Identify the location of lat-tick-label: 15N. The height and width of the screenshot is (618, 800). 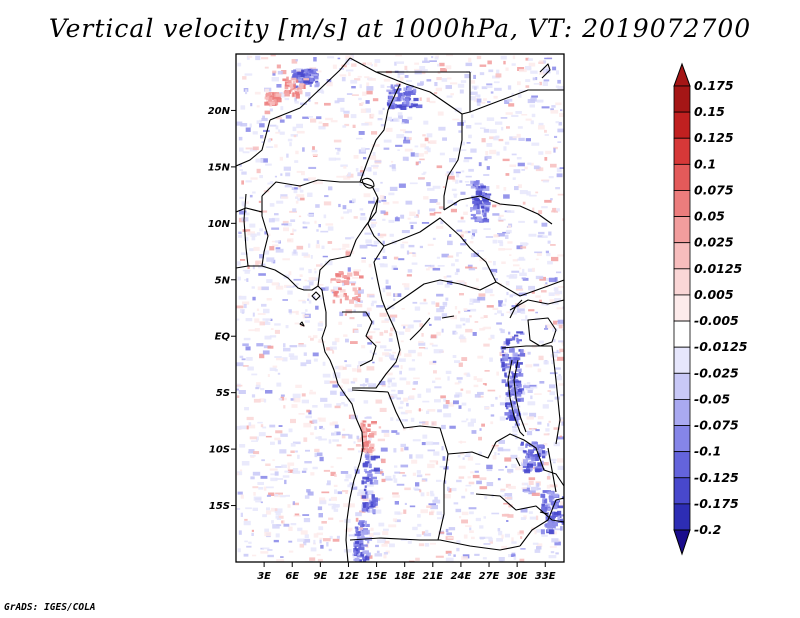
(219, 167).